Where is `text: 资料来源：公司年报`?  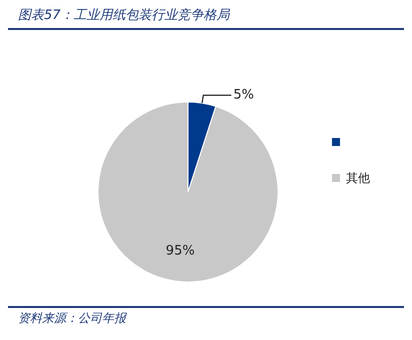
text: 资料来源：公司年报 is located at coordinates (72, 318).